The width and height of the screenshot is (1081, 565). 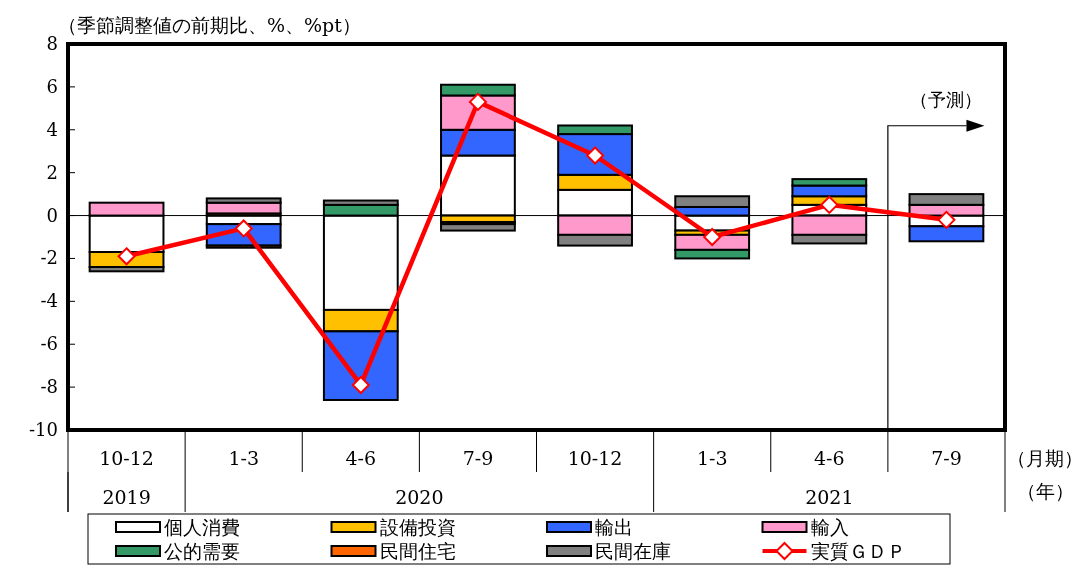 What do you see at coordinates (419, 497) in the screenshot?
I see `annotation: 2020` at bounding box center [419, 497].